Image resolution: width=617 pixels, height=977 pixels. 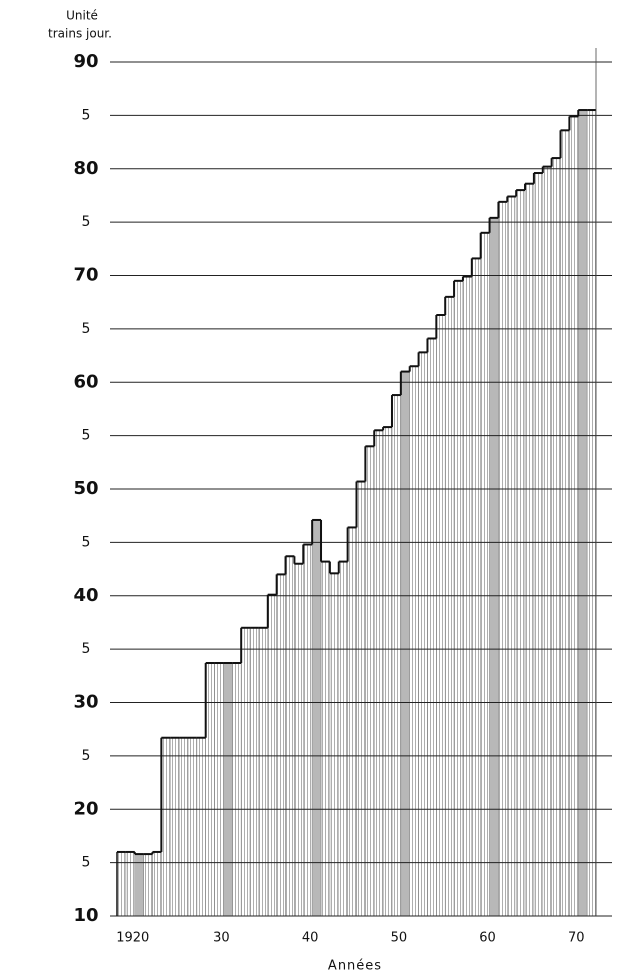 I want to click on x-tick-label: 50, so click(x=399, y=938).